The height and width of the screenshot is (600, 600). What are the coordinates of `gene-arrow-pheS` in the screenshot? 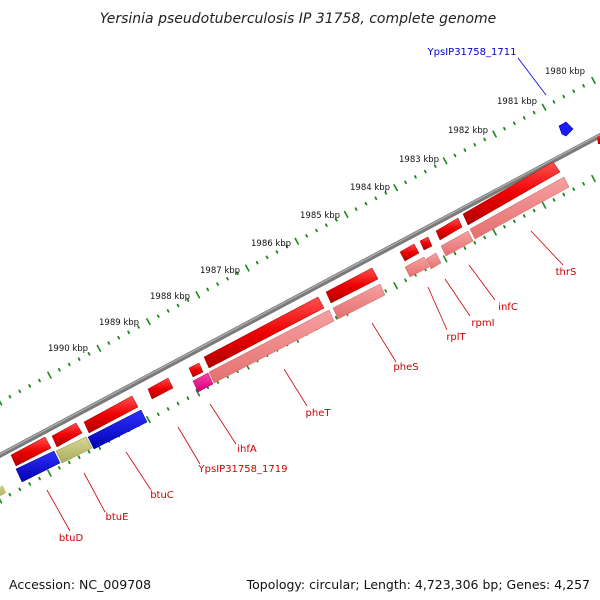 It's located at (352, 285).